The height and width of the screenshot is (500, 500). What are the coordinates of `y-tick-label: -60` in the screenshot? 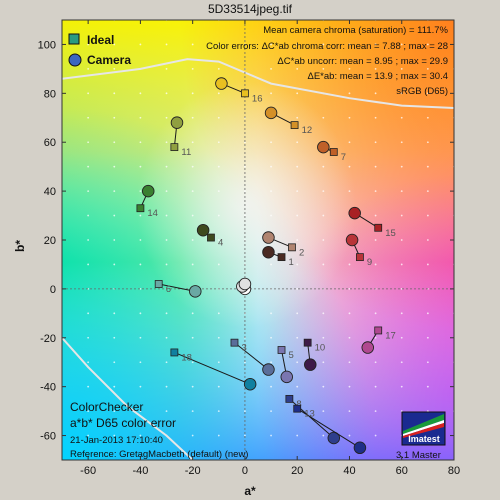 It's located at (48, 437).